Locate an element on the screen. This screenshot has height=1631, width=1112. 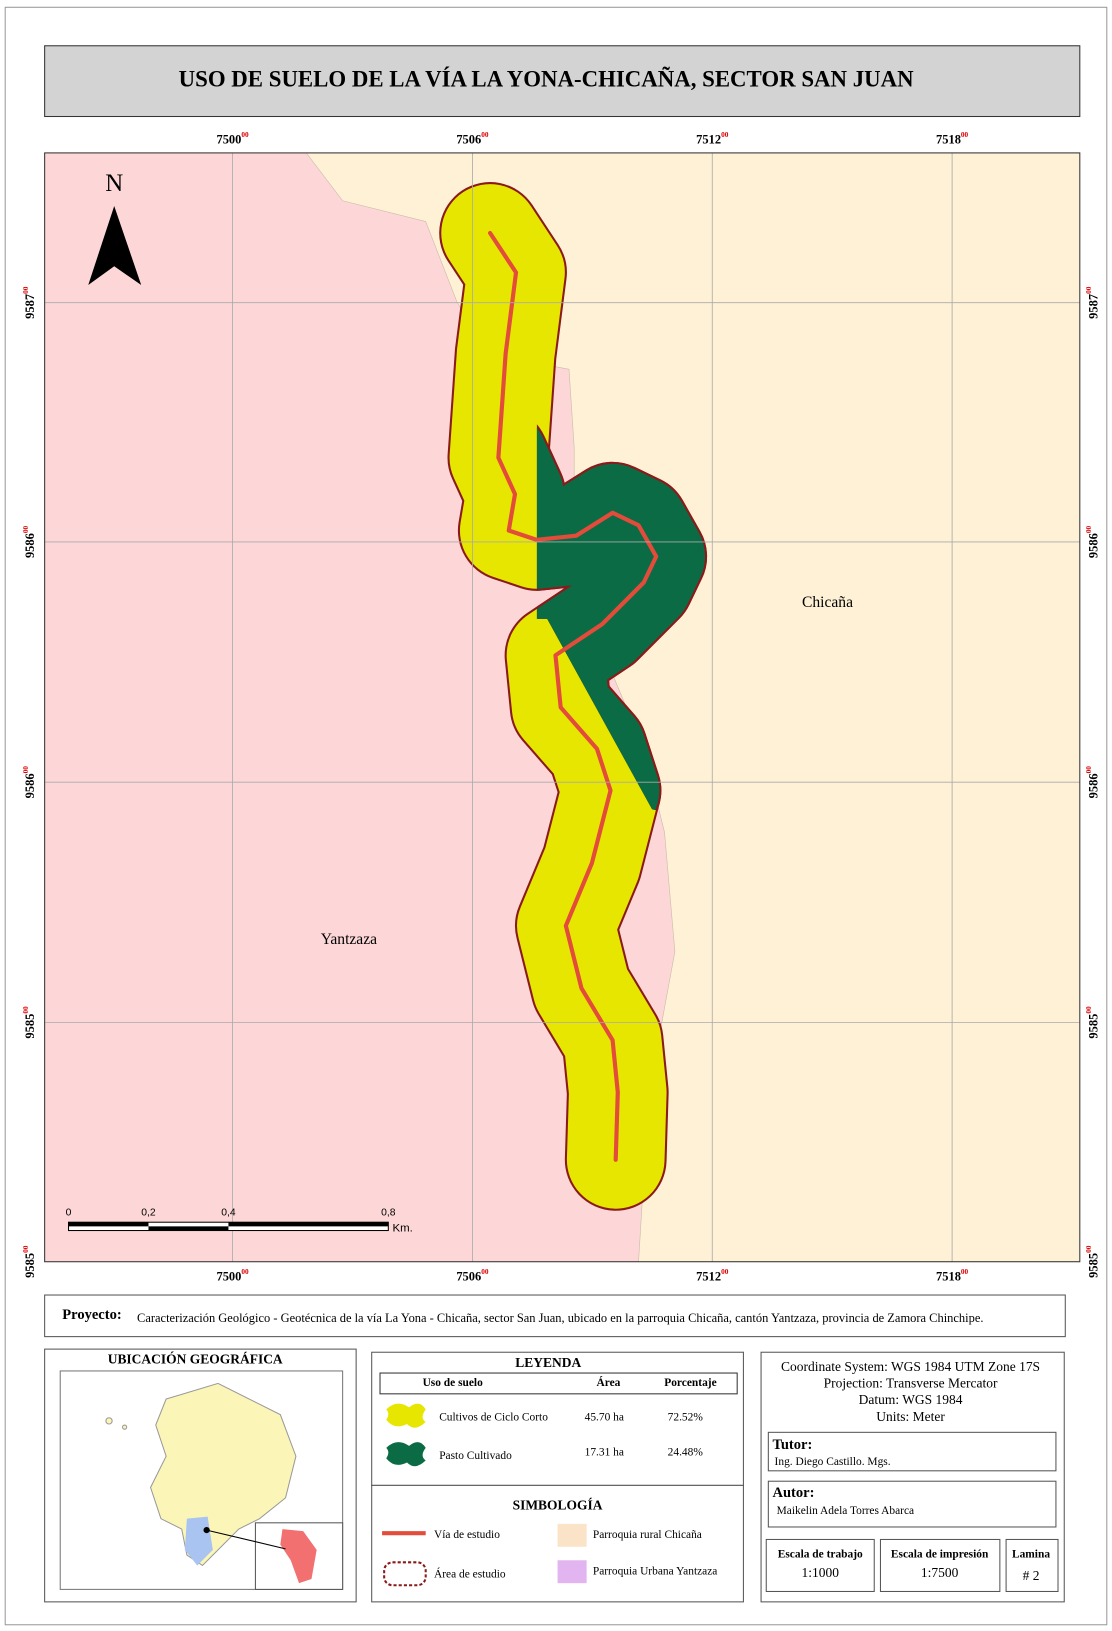
symbol-yantzaza is located at coordinates (572, 1572).